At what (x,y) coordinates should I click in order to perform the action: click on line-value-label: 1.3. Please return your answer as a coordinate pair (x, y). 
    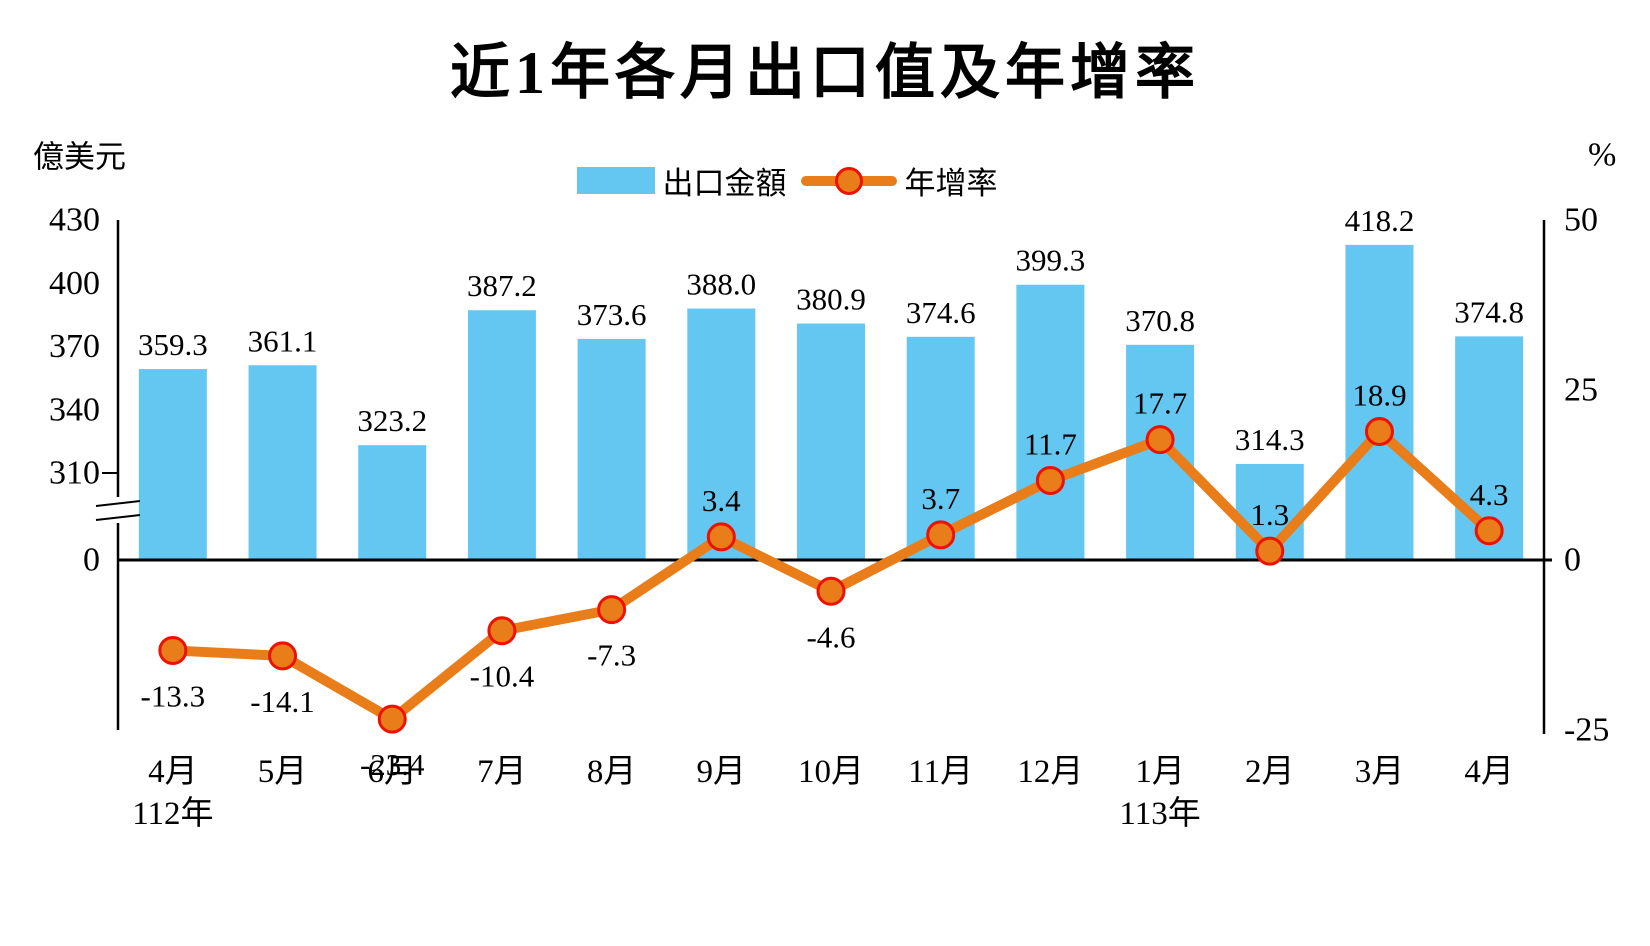
    Looking at the image, I should click on (1269, 514).